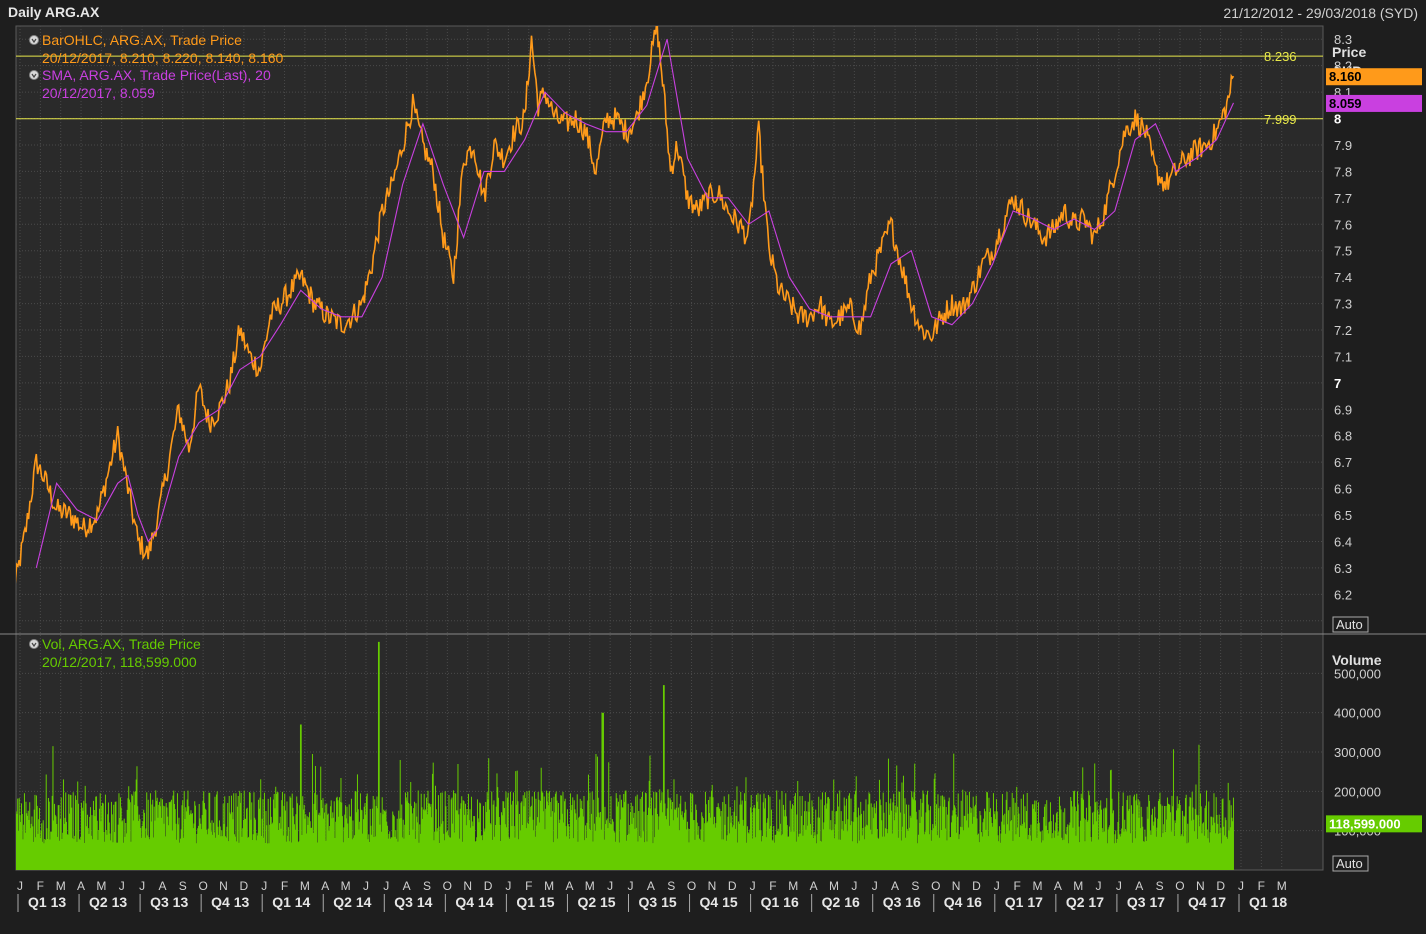 The image size is (1426, 934). What do you see at coordinates (108, 902) in the screenshot?
I see `quarter-label: Q2 13` at bounding box center [108, 902].